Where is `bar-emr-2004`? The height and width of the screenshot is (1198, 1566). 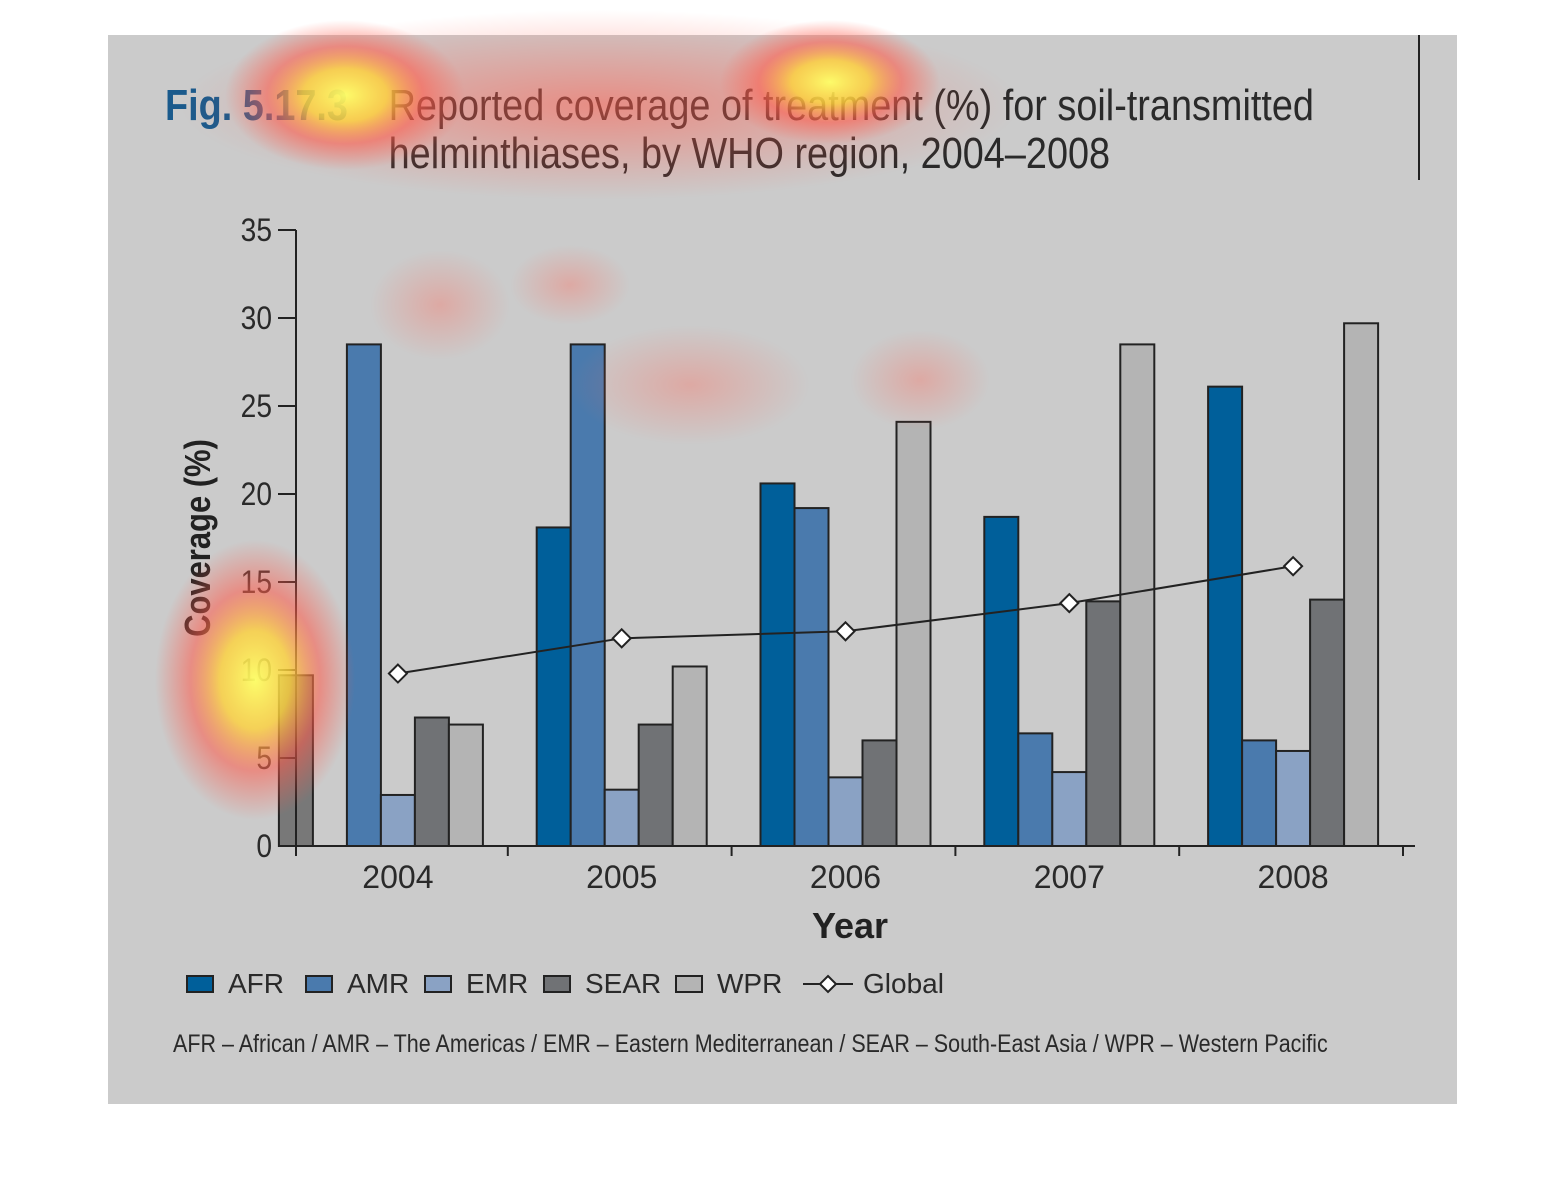 bar-emr-2004 is located at coordinates (397, 820).